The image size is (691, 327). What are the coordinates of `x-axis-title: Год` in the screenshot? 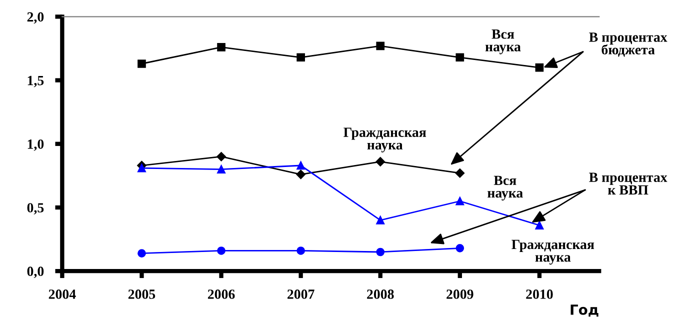 It's located at (584, 310).